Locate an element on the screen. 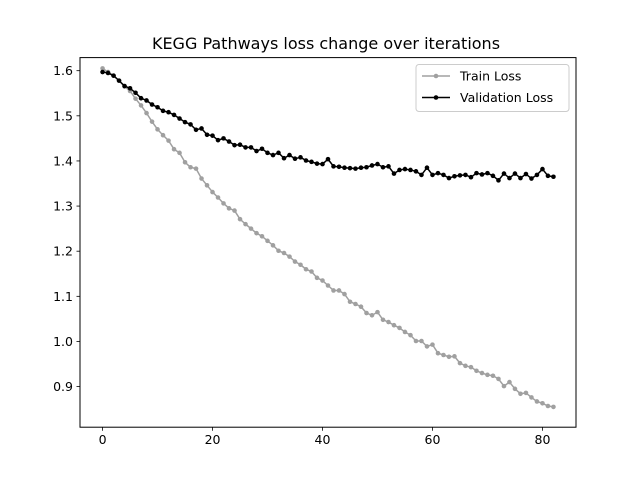  y-tick-label: 1.4 is located at coordinates (63, 160).